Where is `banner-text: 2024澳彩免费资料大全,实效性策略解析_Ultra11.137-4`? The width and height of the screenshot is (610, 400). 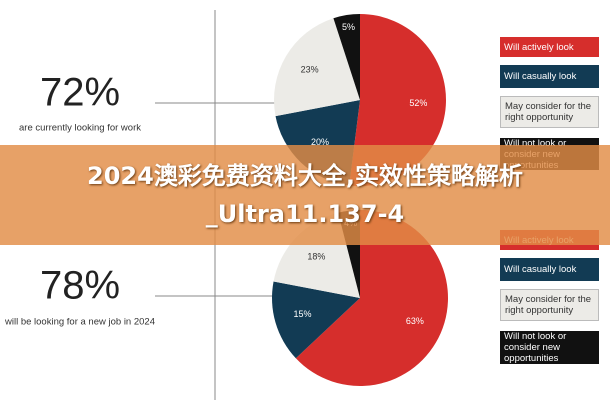
banner-text: 2024澳彩免费资料大全,实效性策略解析_Ultra11.137-4 is located at coordinates (305, 195).